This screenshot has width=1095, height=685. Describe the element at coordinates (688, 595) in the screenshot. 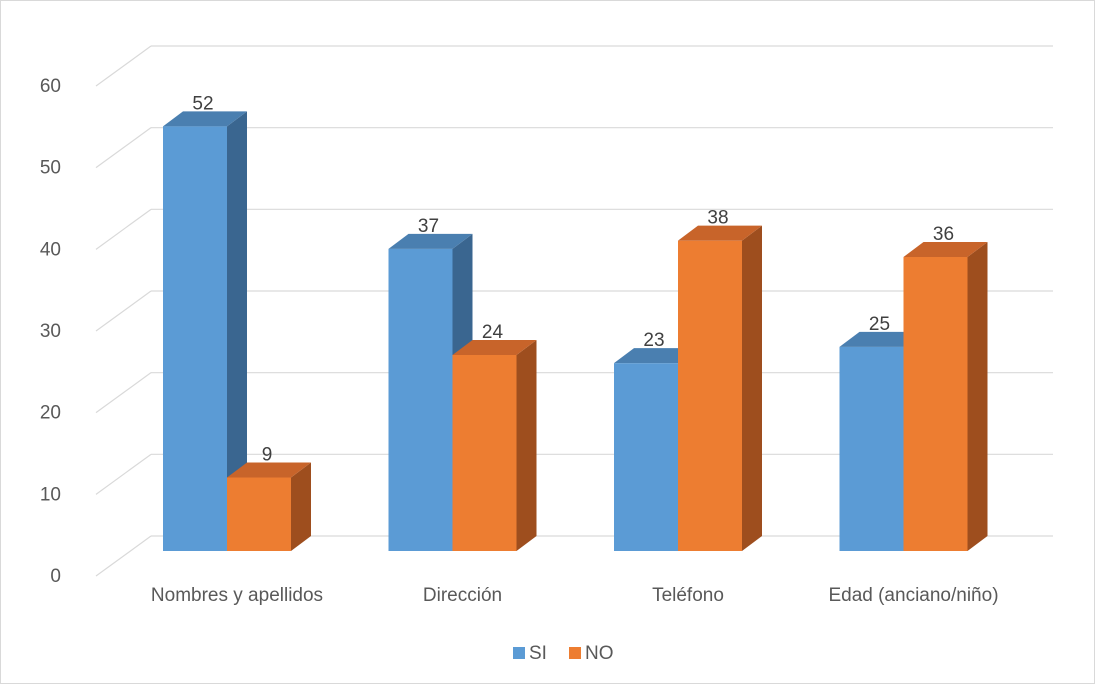

I see `x-tick-label: Teléfono` at that location.